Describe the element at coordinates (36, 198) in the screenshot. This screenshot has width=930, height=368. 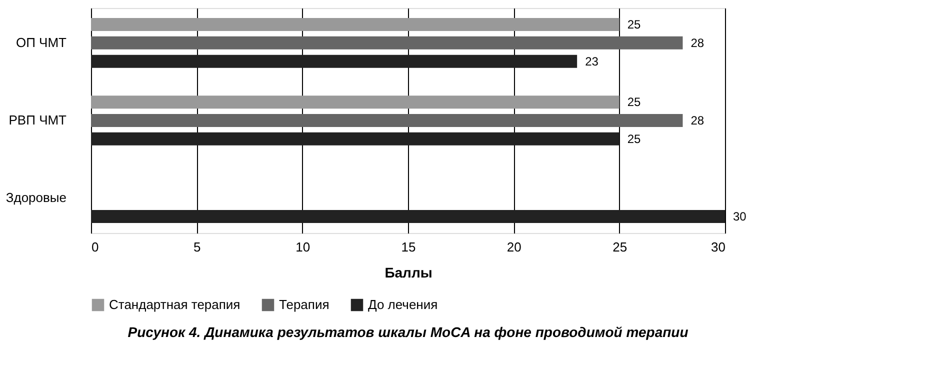
I see `y-tick-label: Здоровые` at that location.